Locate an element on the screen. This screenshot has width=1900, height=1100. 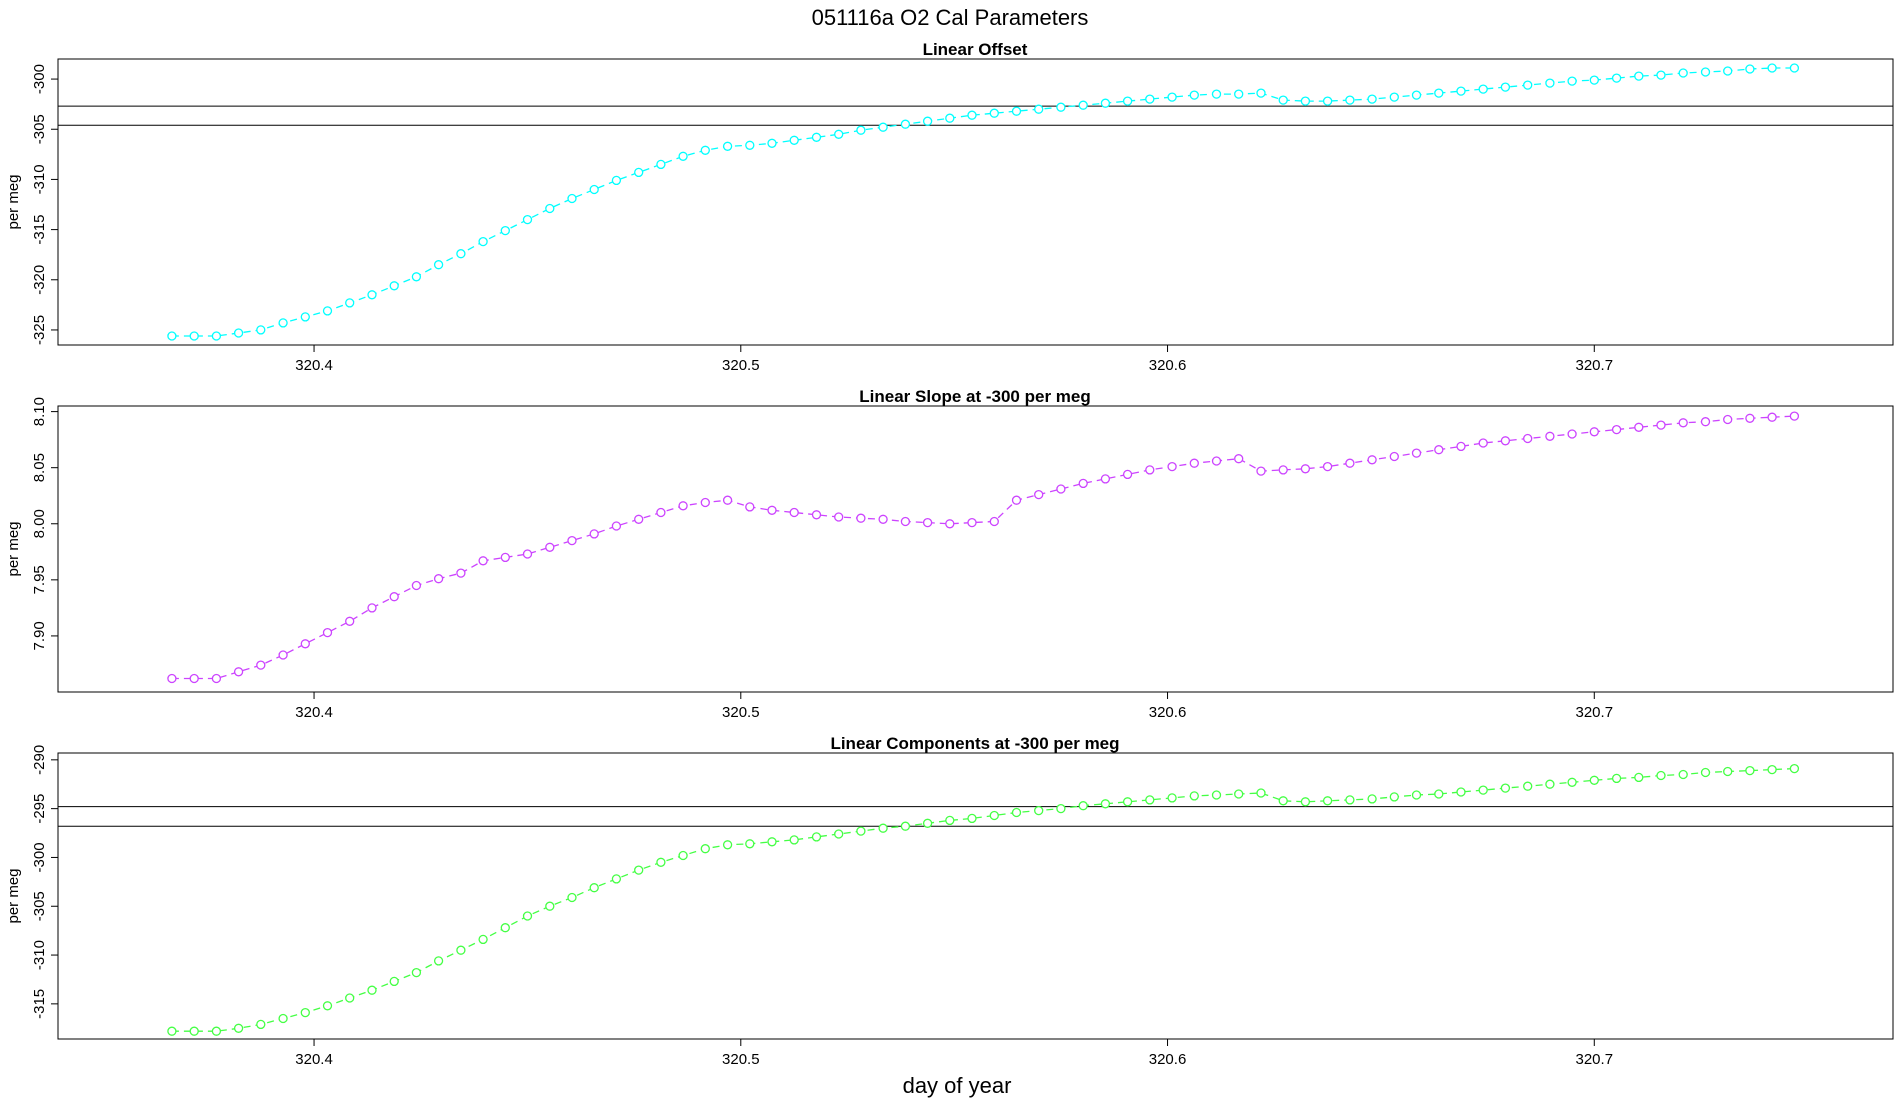
y-tick-label: -310 is located at coordinates (39, 955).